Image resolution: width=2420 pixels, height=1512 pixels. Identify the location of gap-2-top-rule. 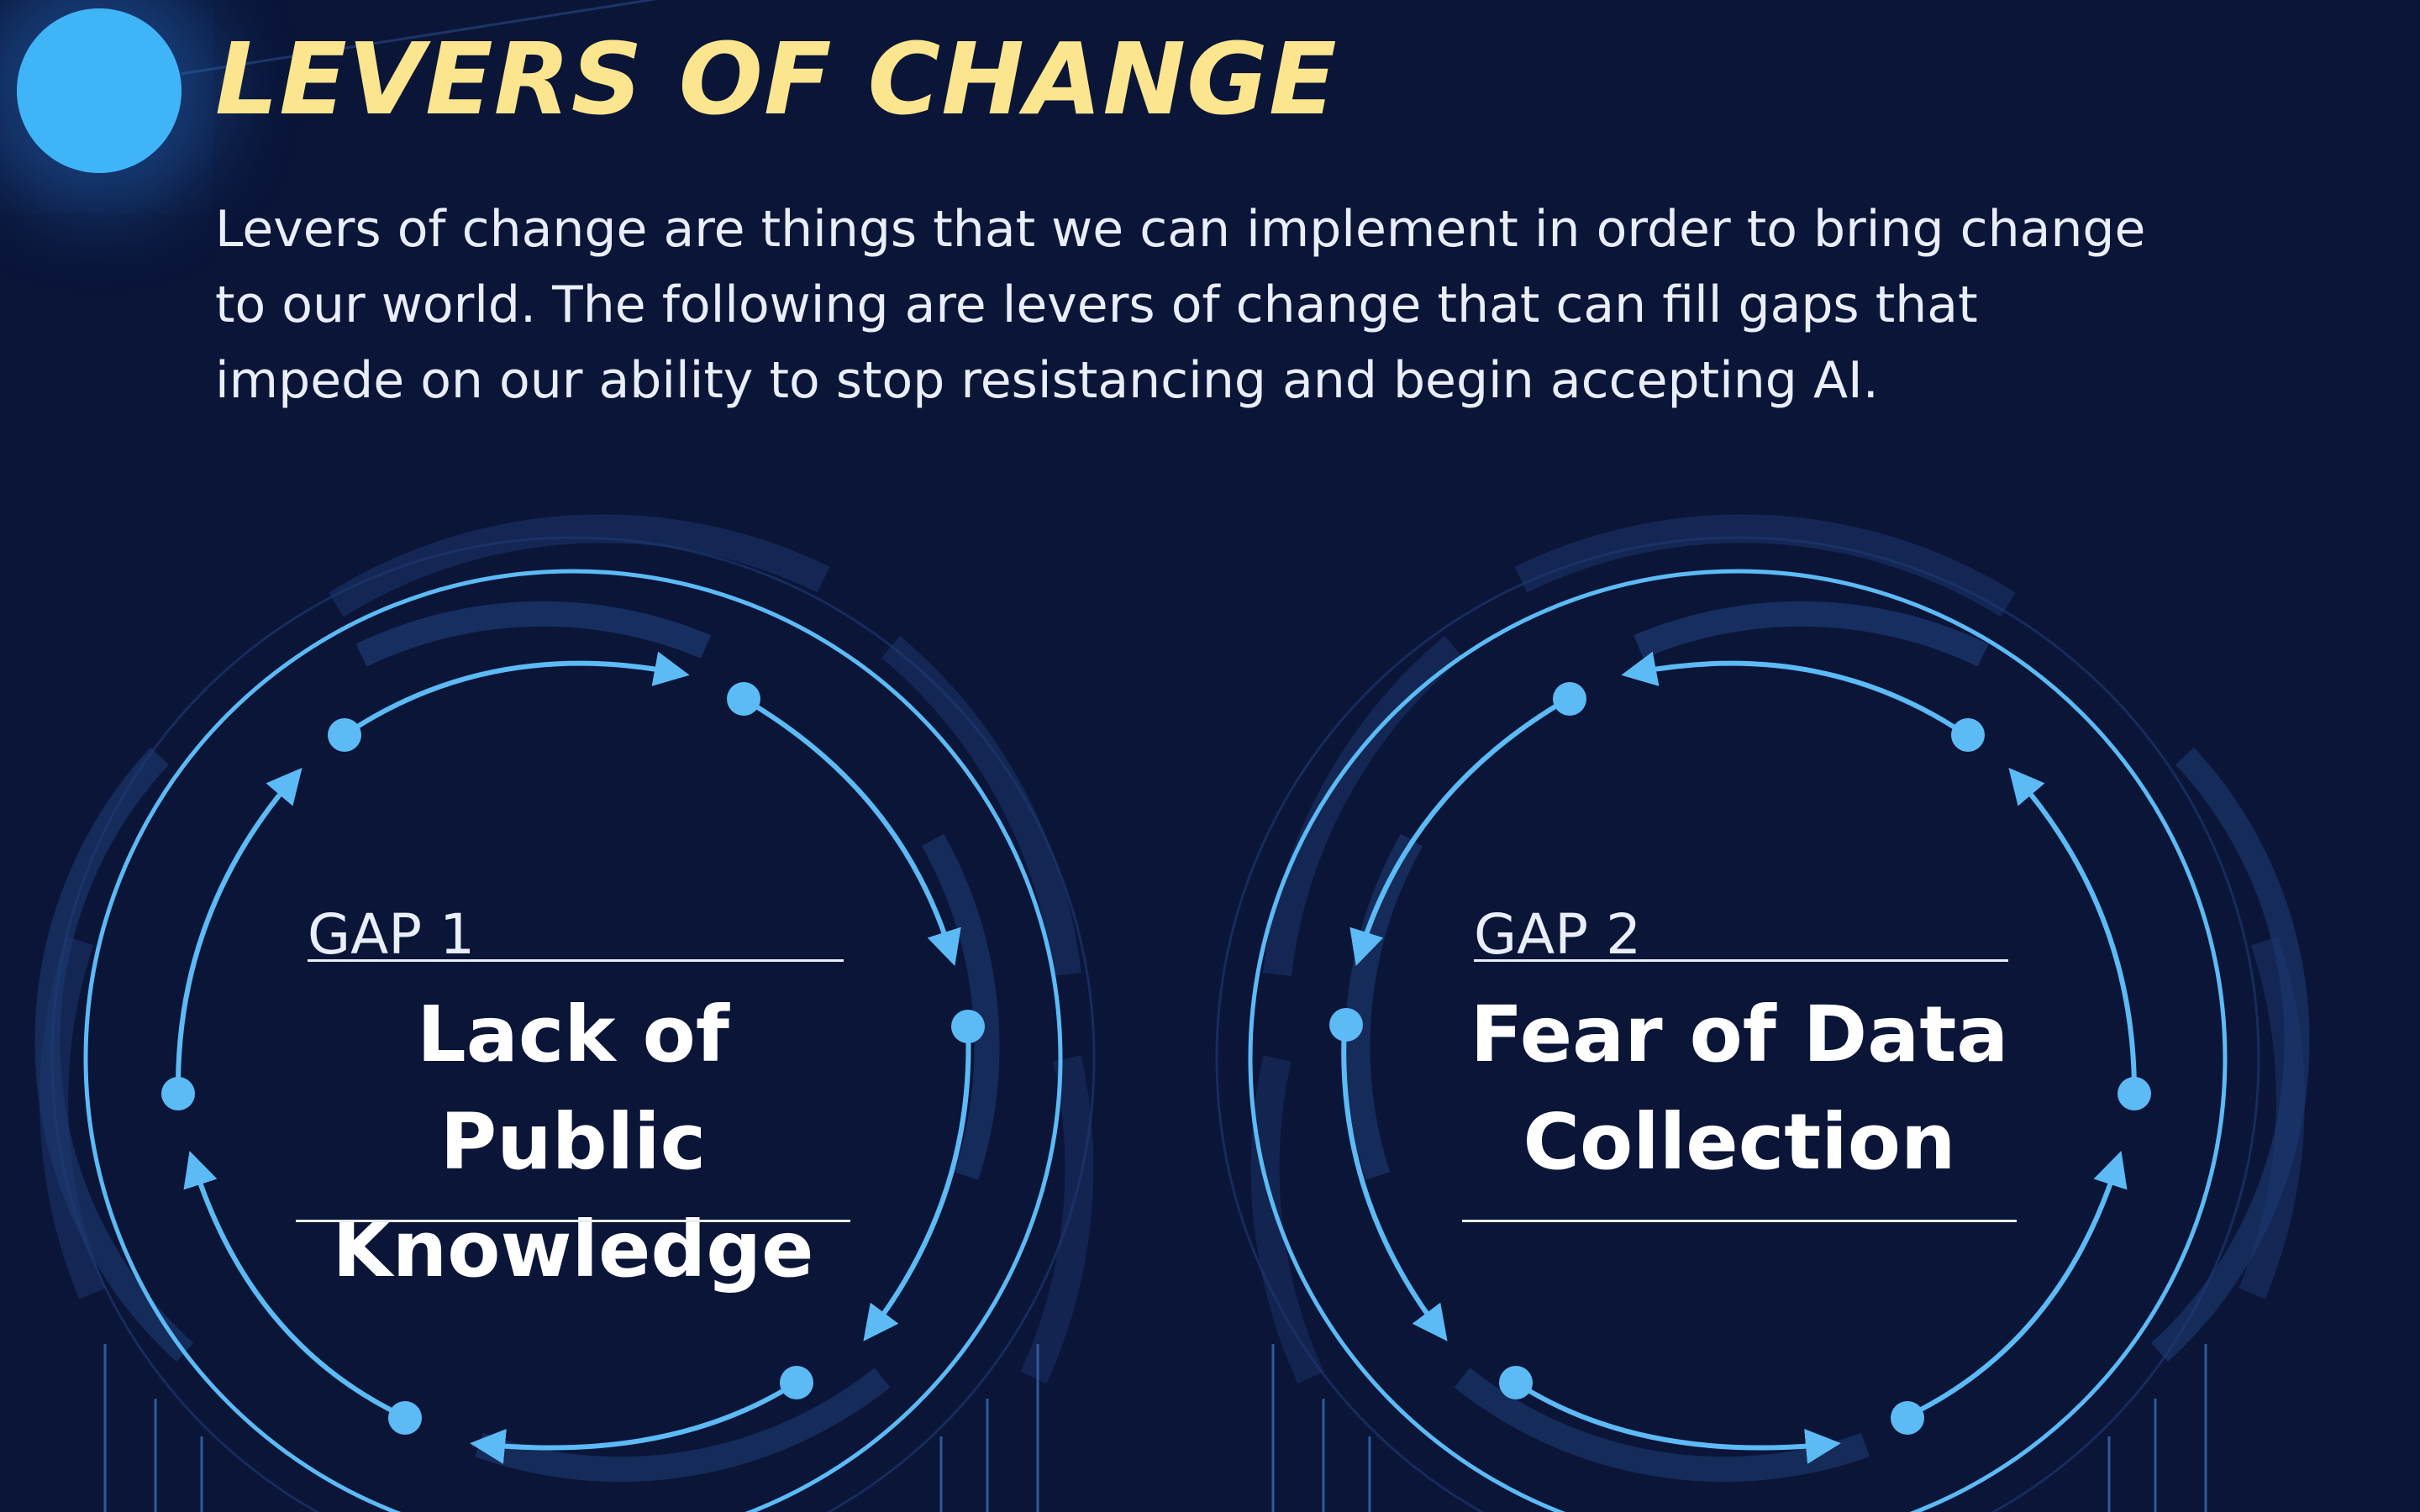
(1741, 960).